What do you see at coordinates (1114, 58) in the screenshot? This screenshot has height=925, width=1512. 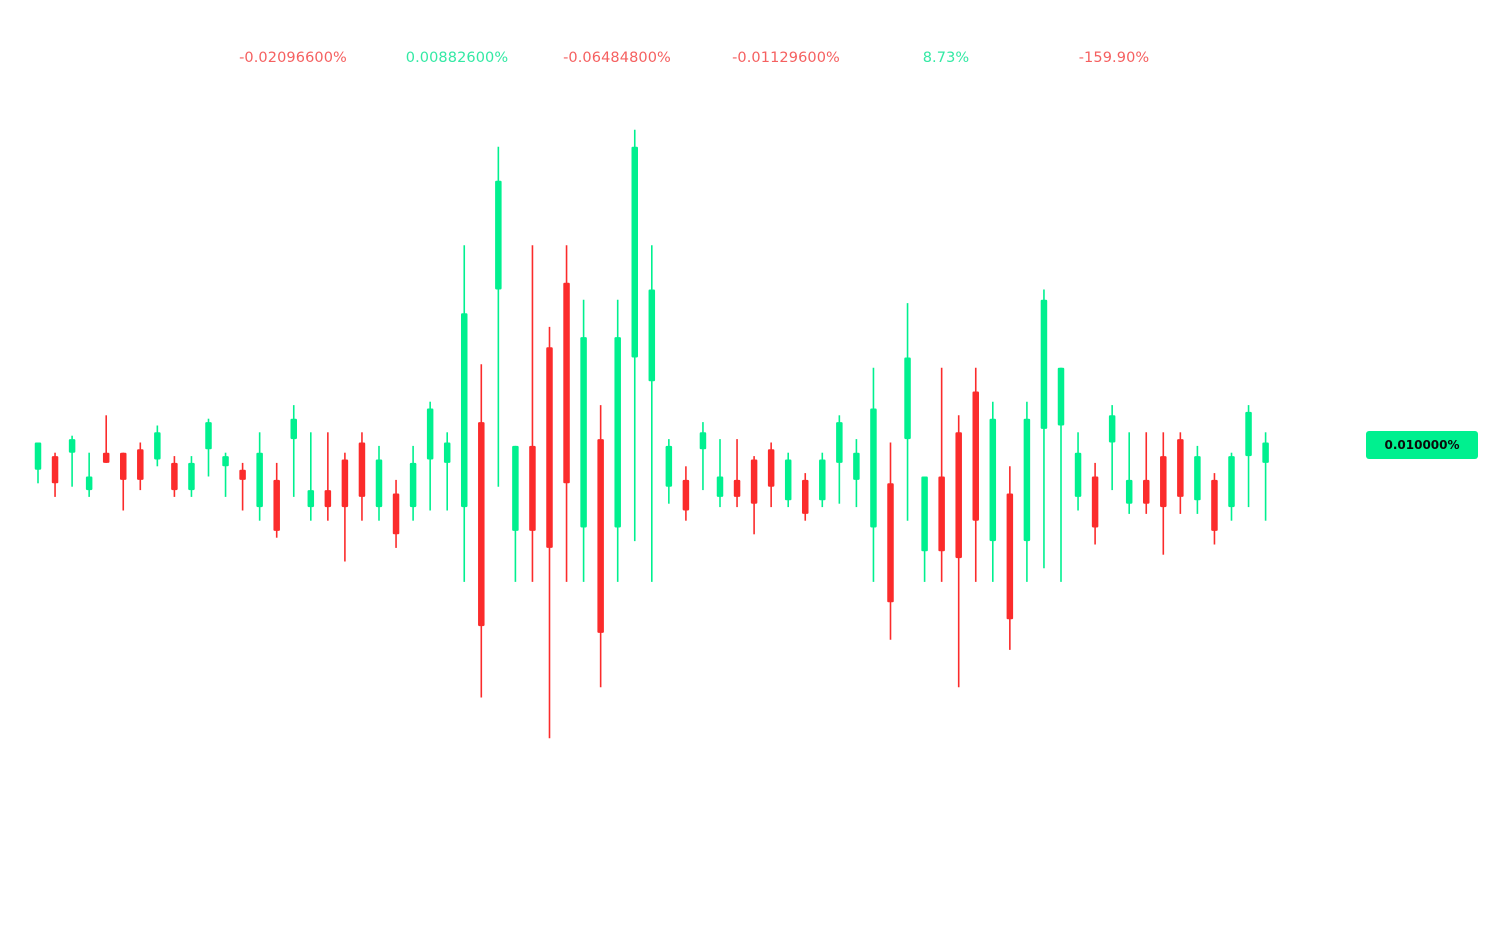 I see `percent-label: -159.90%` at bounding box center [1114, 58].